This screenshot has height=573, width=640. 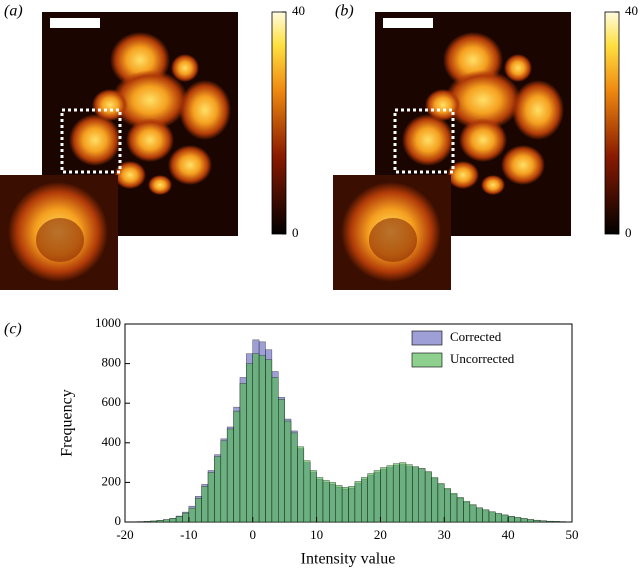 I want to click on legend-label: Uncorrected, so click(x=482, y=358).